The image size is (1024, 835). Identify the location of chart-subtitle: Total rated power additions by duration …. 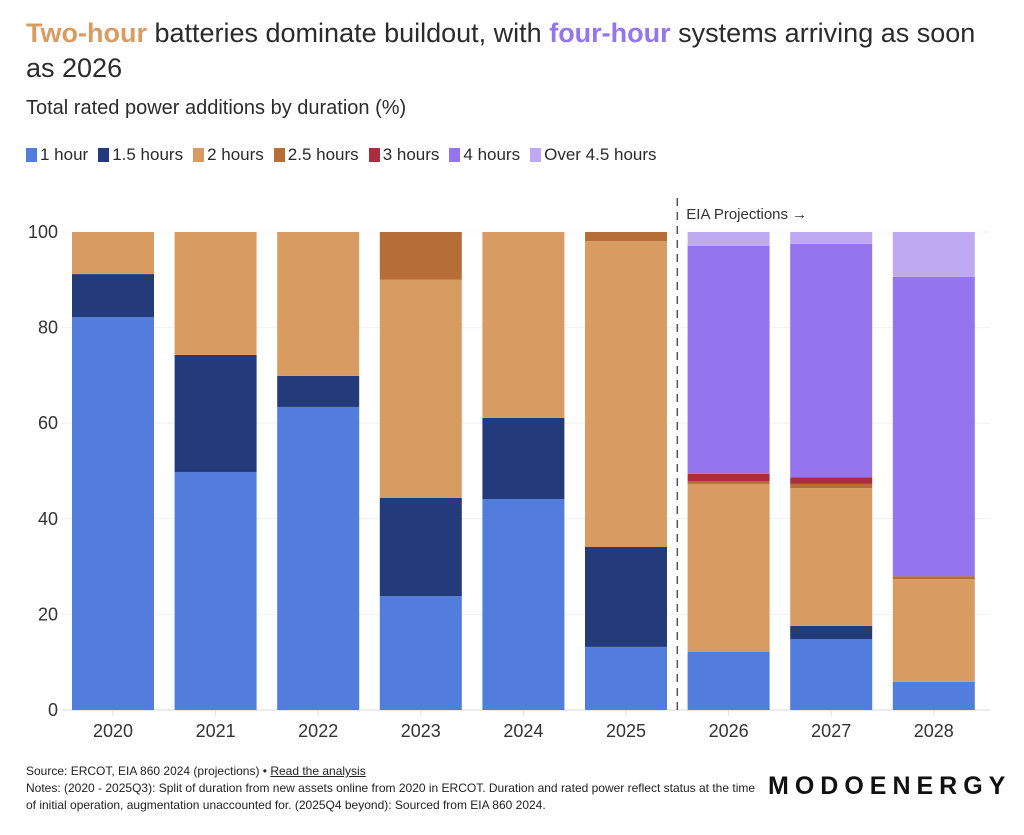
(216, 108).